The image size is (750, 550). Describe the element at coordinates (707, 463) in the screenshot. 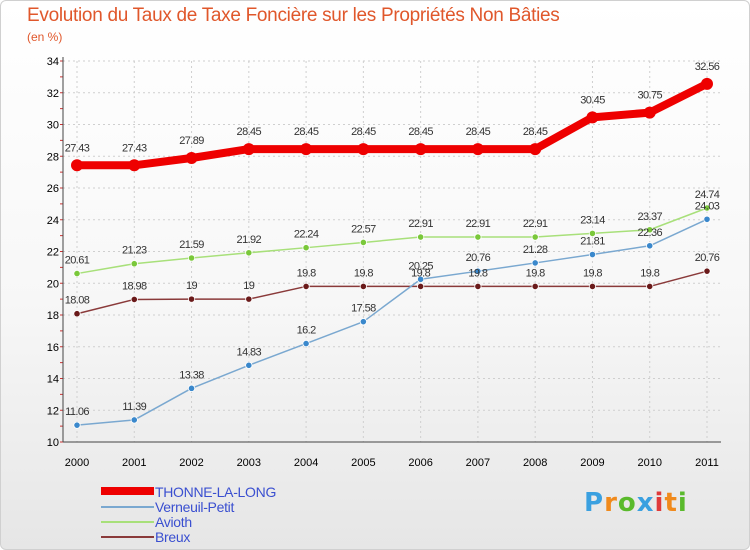

I see `x-tick-label: 2011` at that location.